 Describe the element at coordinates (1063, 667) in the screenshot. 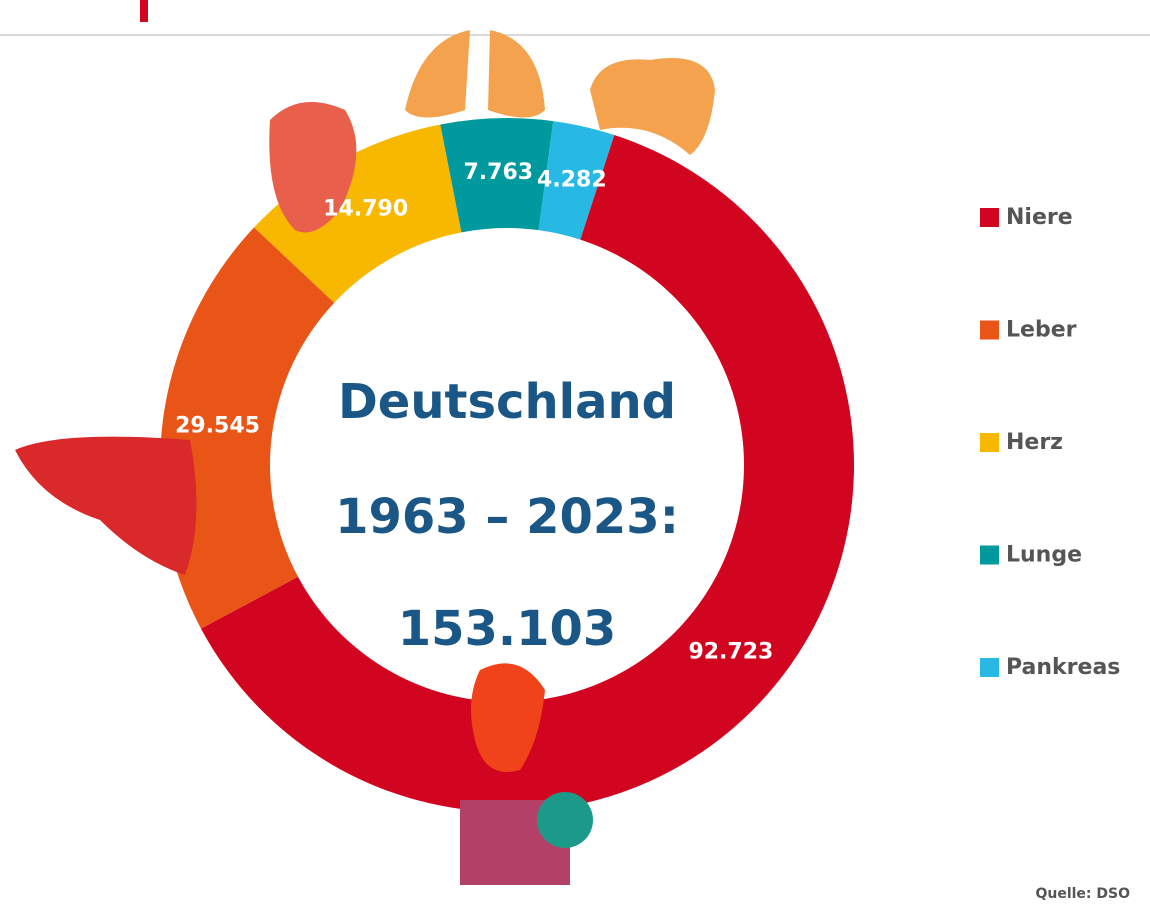

I see `legend-label: Pankreas` at that location.